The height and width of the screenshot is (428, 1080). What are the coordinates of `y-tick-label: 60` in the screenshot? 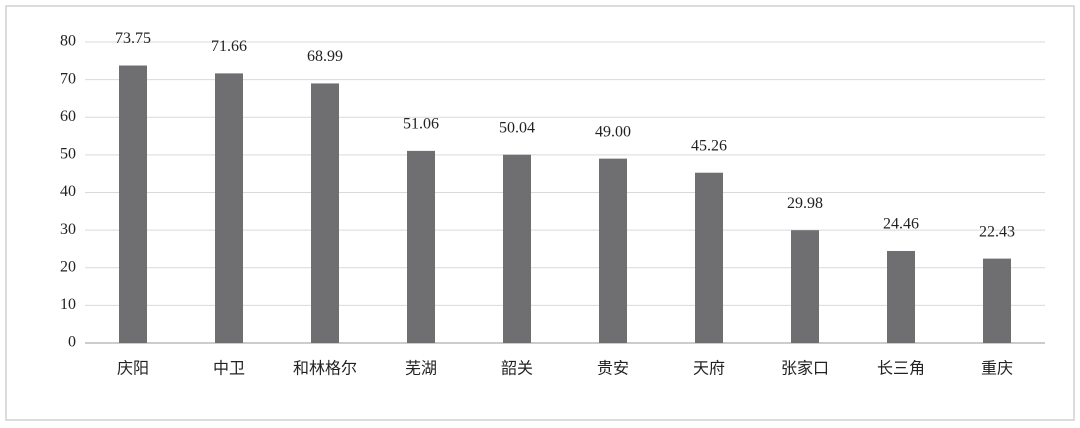 It's located at (68, 116).